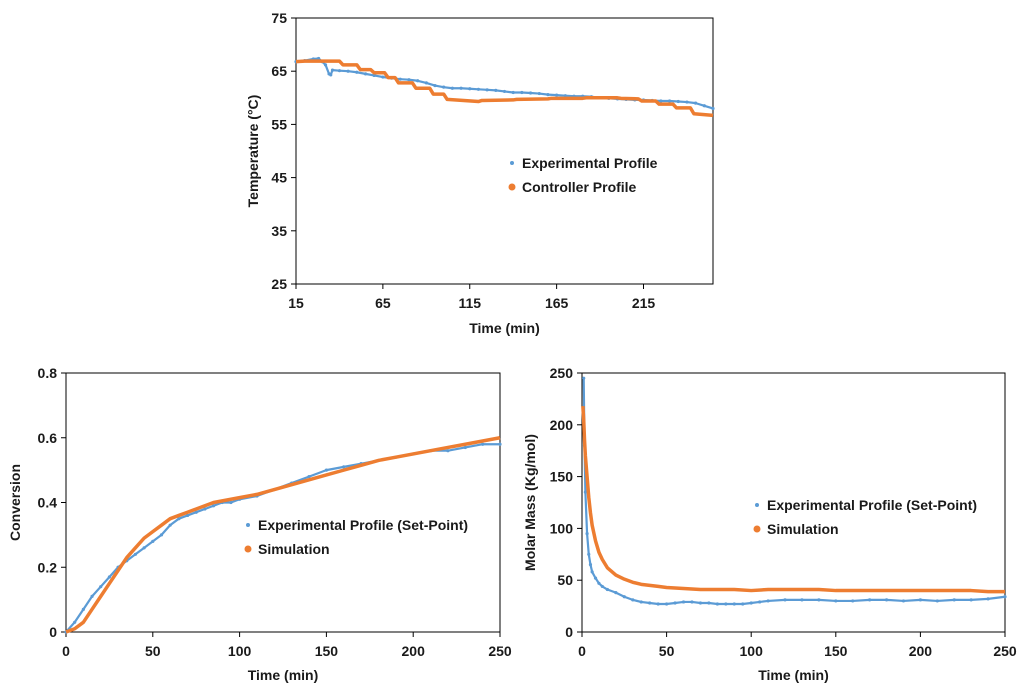  What do you see at coordinates (48, 503) in the screenshot?
I see `y-tick-label: 0.4` at bounding box center [48, 503].